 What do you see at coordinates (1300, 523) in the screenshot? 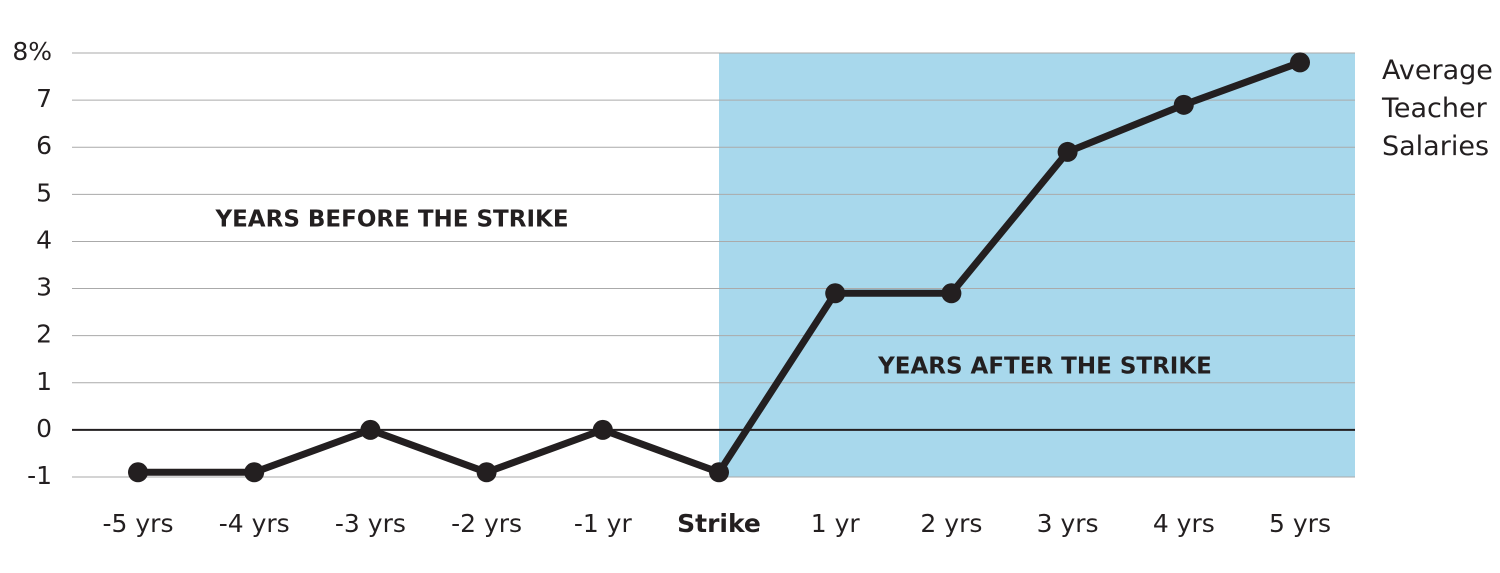
I see `x-tick-label: 5 yrs` at bounding box center [1300, 523].